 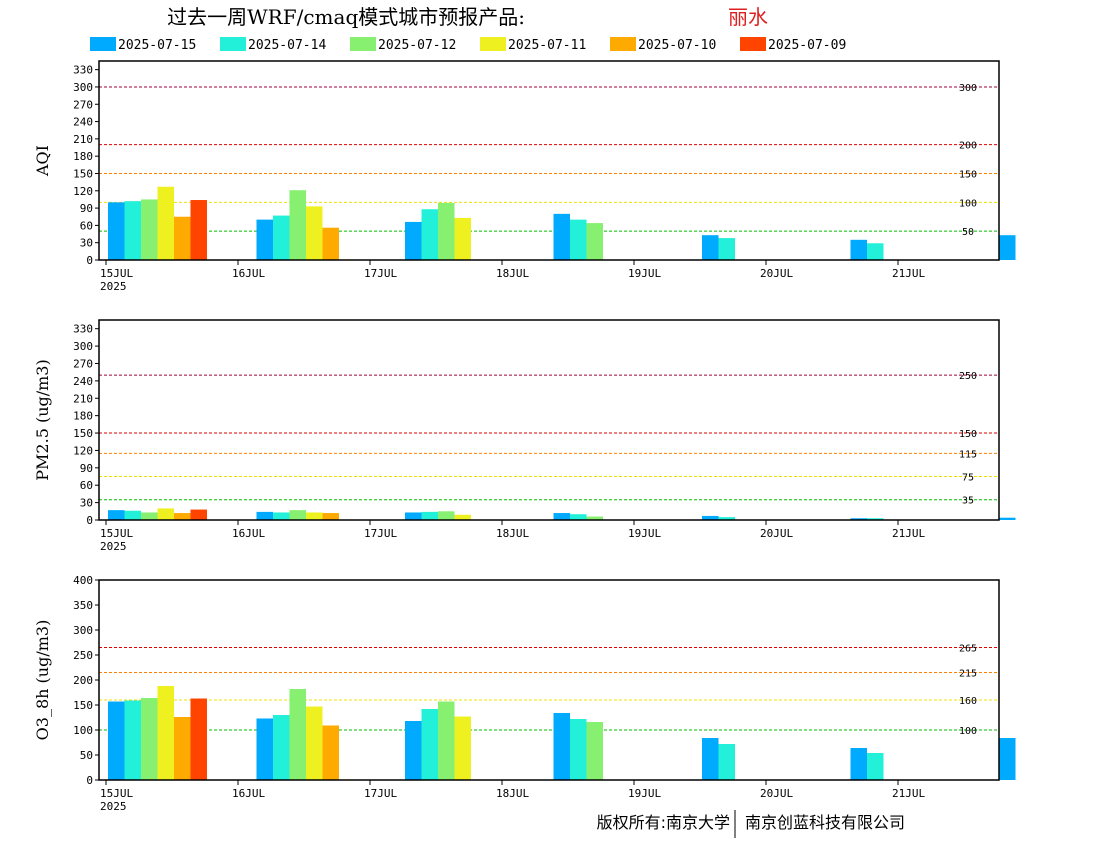 What do you see at coordinates (42, 419) in the screenshot?
I see `pm25-ylabel: PM2.5 (ug/m3)` at bounding box center [42, 419].